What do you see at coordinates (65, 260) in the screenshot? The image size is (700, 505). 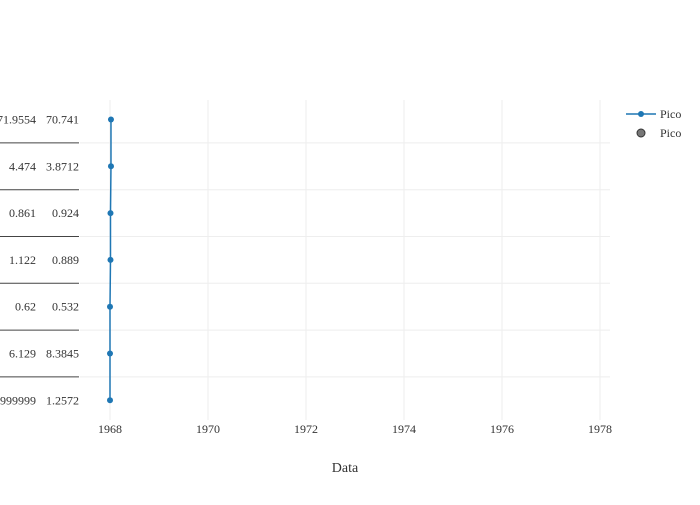 I see `y-tick-label-inner: 0.889` at bounding box center [65, 260].